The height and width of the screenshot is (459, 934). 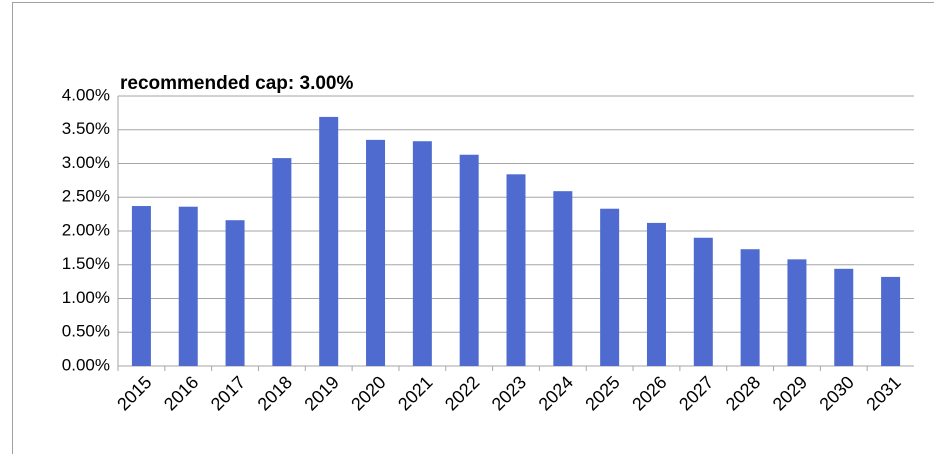 I want to click on y-tick-label: 1.00%, so click(x=86, y=297).